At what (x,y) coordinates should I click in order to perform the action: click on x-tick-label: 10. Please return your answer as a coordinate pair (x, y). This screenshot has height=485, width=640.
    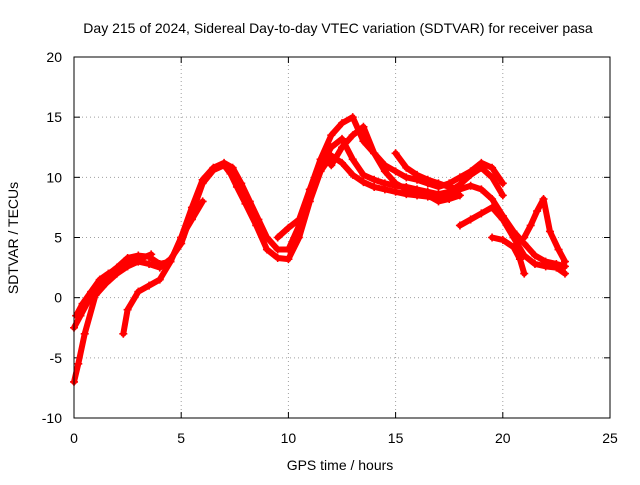
    Looking at the image, I should click on (289, 438).